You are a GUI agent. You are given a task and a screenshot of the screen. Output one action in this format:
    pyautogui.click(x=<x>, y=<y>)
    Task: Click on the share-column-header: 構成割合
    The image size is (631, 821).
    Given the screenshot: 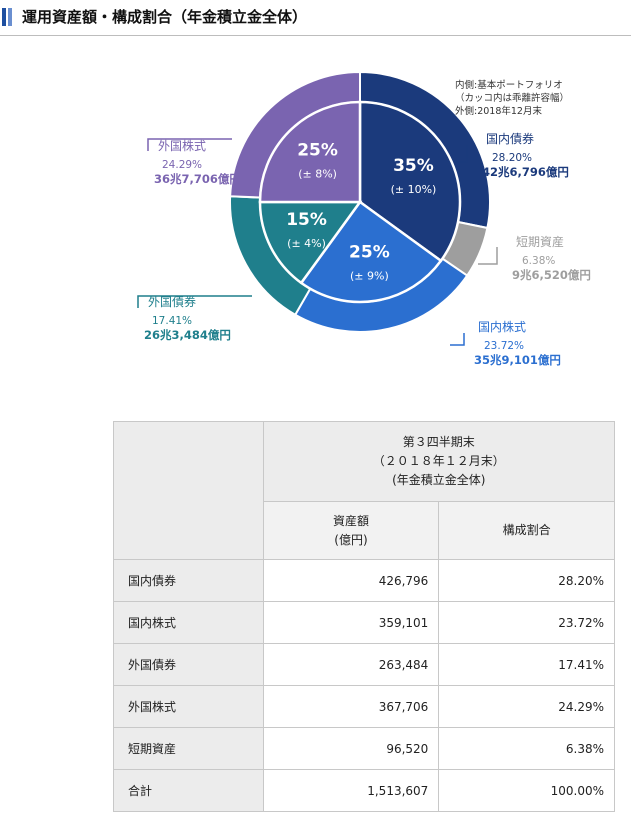 What is the action you would take?
    pyautogui.click(x=526, y=530)
    